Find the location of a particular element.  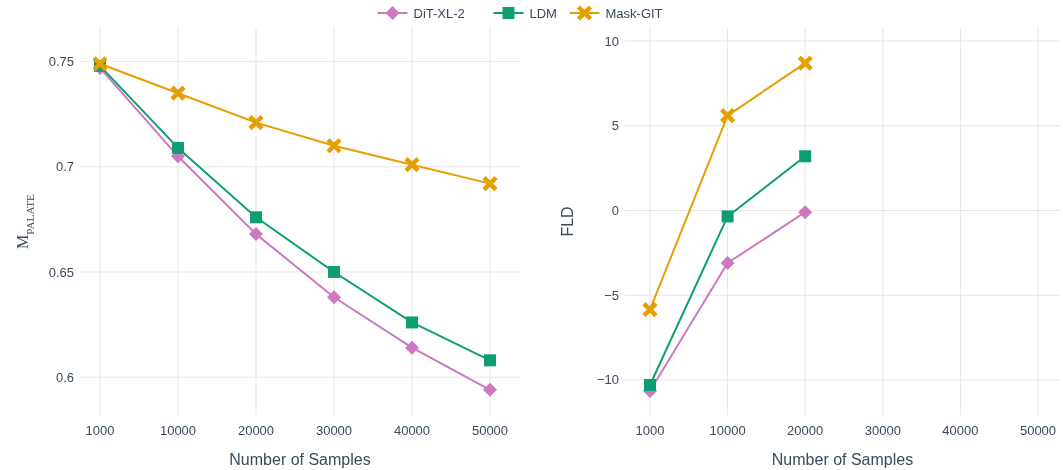

legend-label: LDM is located at coordinates (543, 13).